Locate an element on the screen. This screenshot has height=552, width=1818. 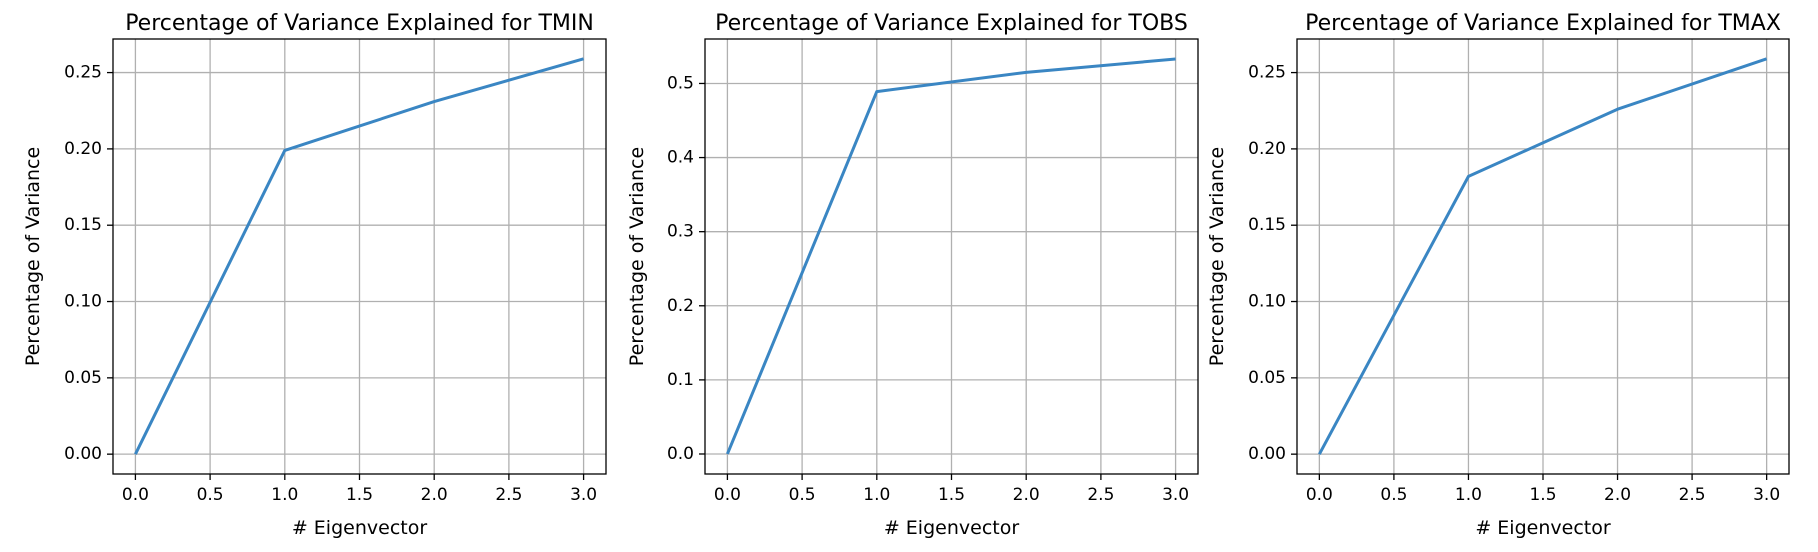
y-tick-label: 0.3 is located at coordinates (680, 232).